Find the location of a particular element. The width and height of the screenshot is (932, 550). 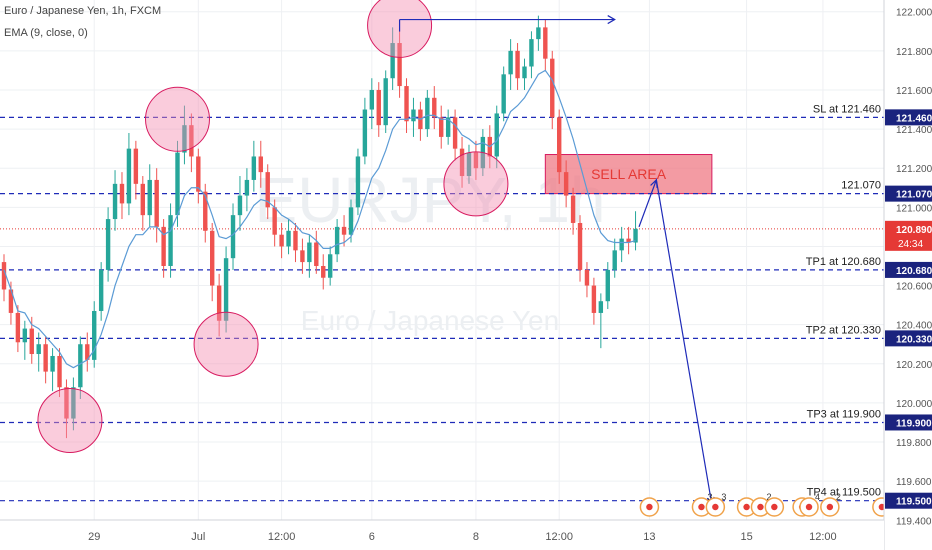

price-tag-TP3 is located at coordinates (908, 422).